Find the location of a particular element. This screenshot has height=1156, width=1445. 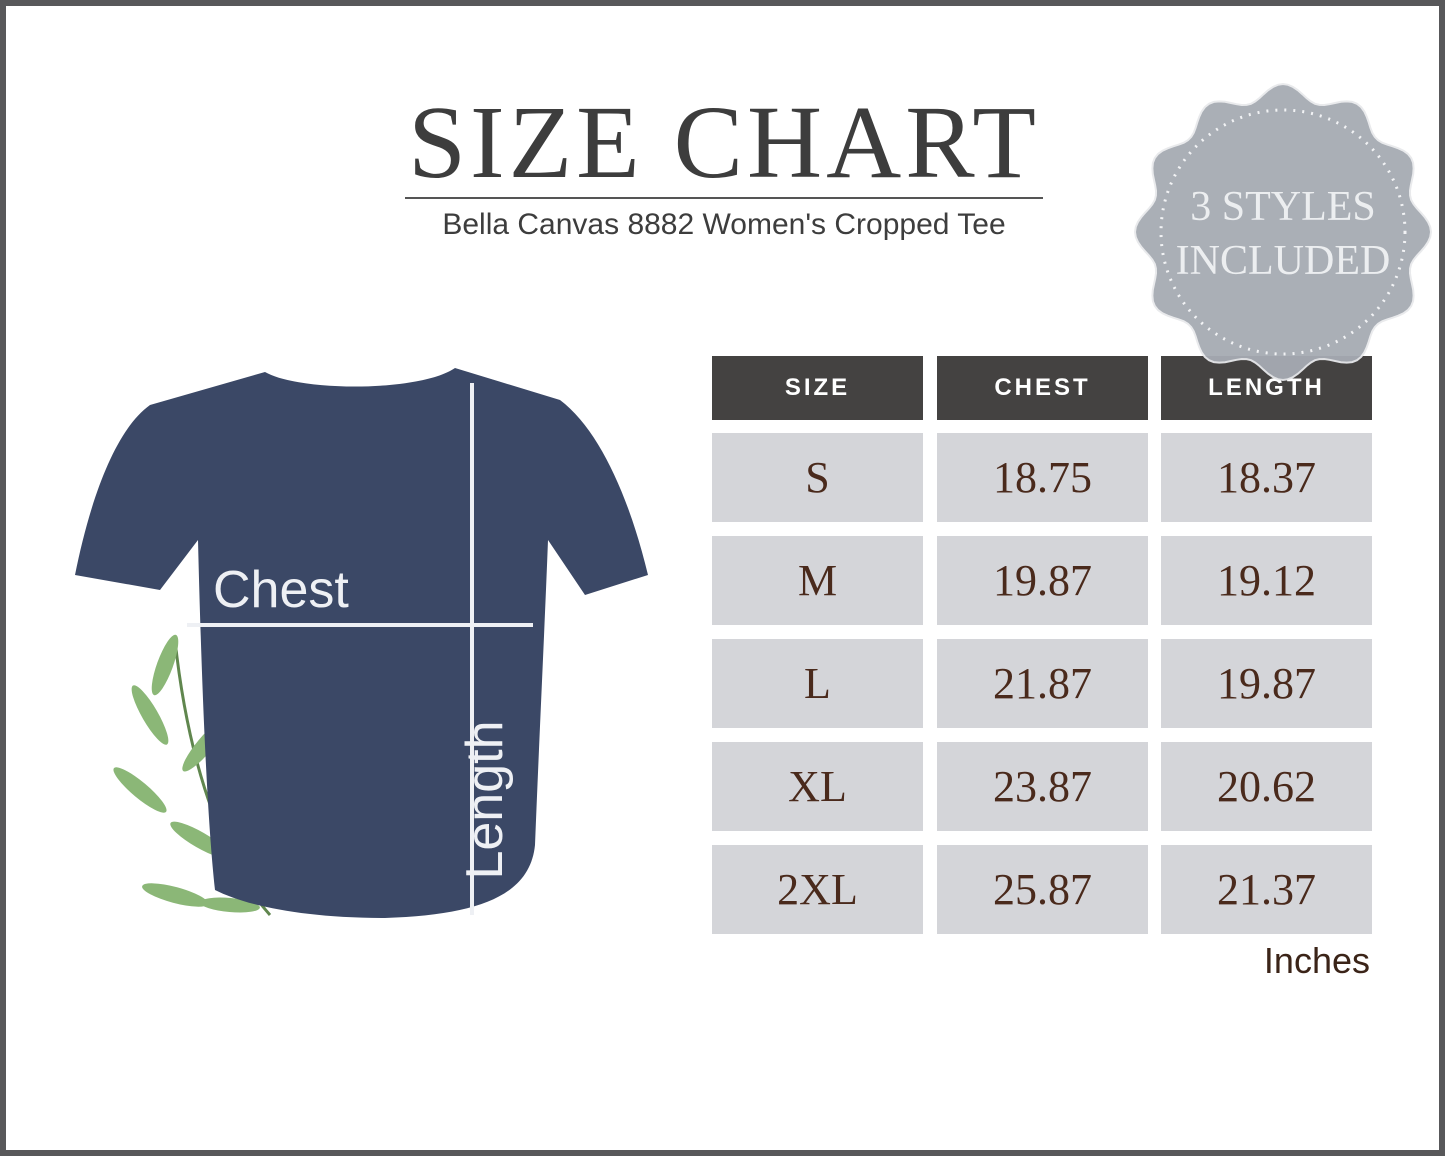

badge-line-2: INCLUDED is located at coordinates (1283, 261).